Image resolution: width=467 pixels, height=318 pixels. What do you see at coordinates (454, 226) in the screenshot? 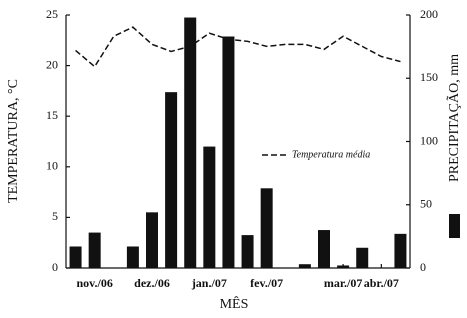
I see `precipitation-legend-key` at bounding box center [454, 226].